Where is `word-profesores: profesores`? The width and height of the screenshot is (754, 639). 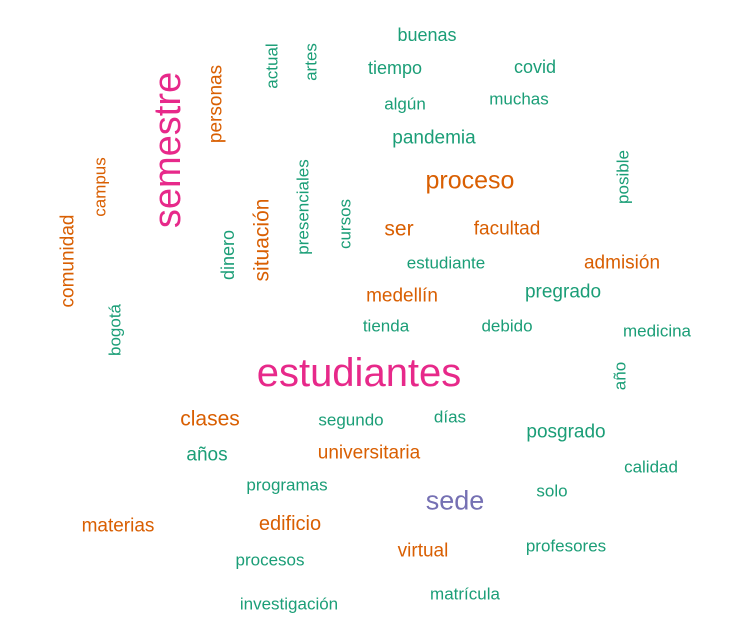 word-profesores: profesores is located at coordinates (566, 546).